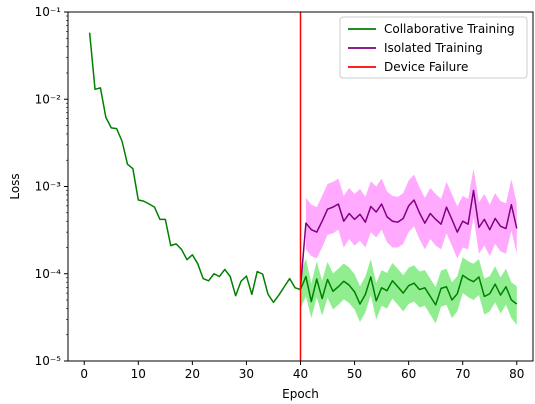 The image size is (535, 404). I want to click on collaborative-training-band, so click(408, 291).